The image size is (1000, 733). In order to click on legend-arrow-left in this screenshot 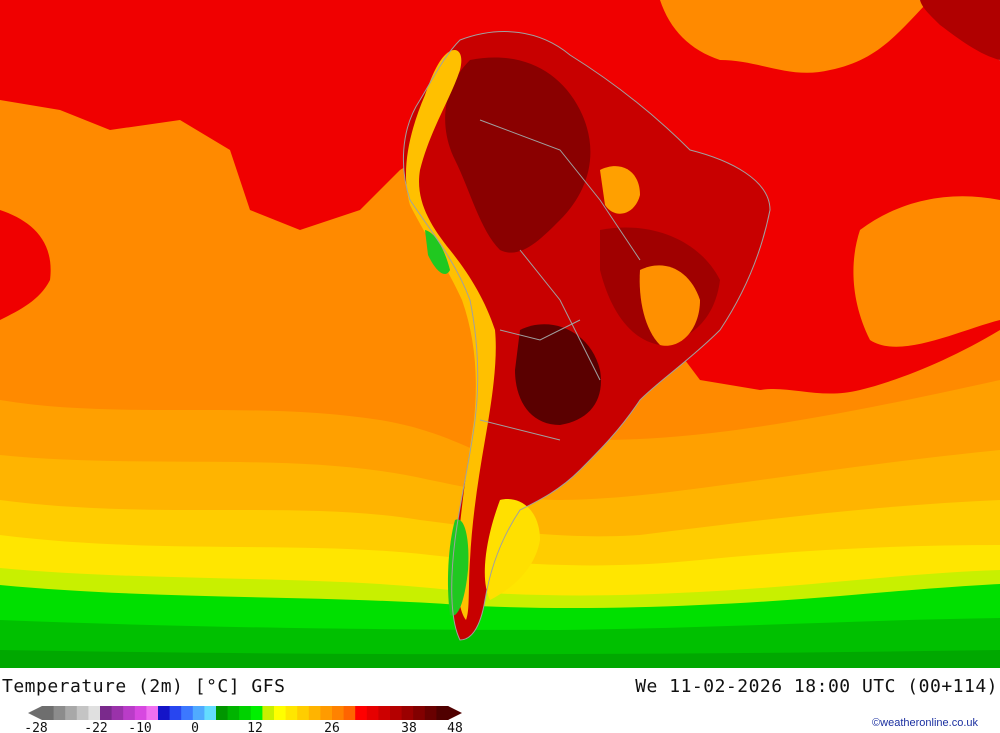, I will do `click(35, 713)`.